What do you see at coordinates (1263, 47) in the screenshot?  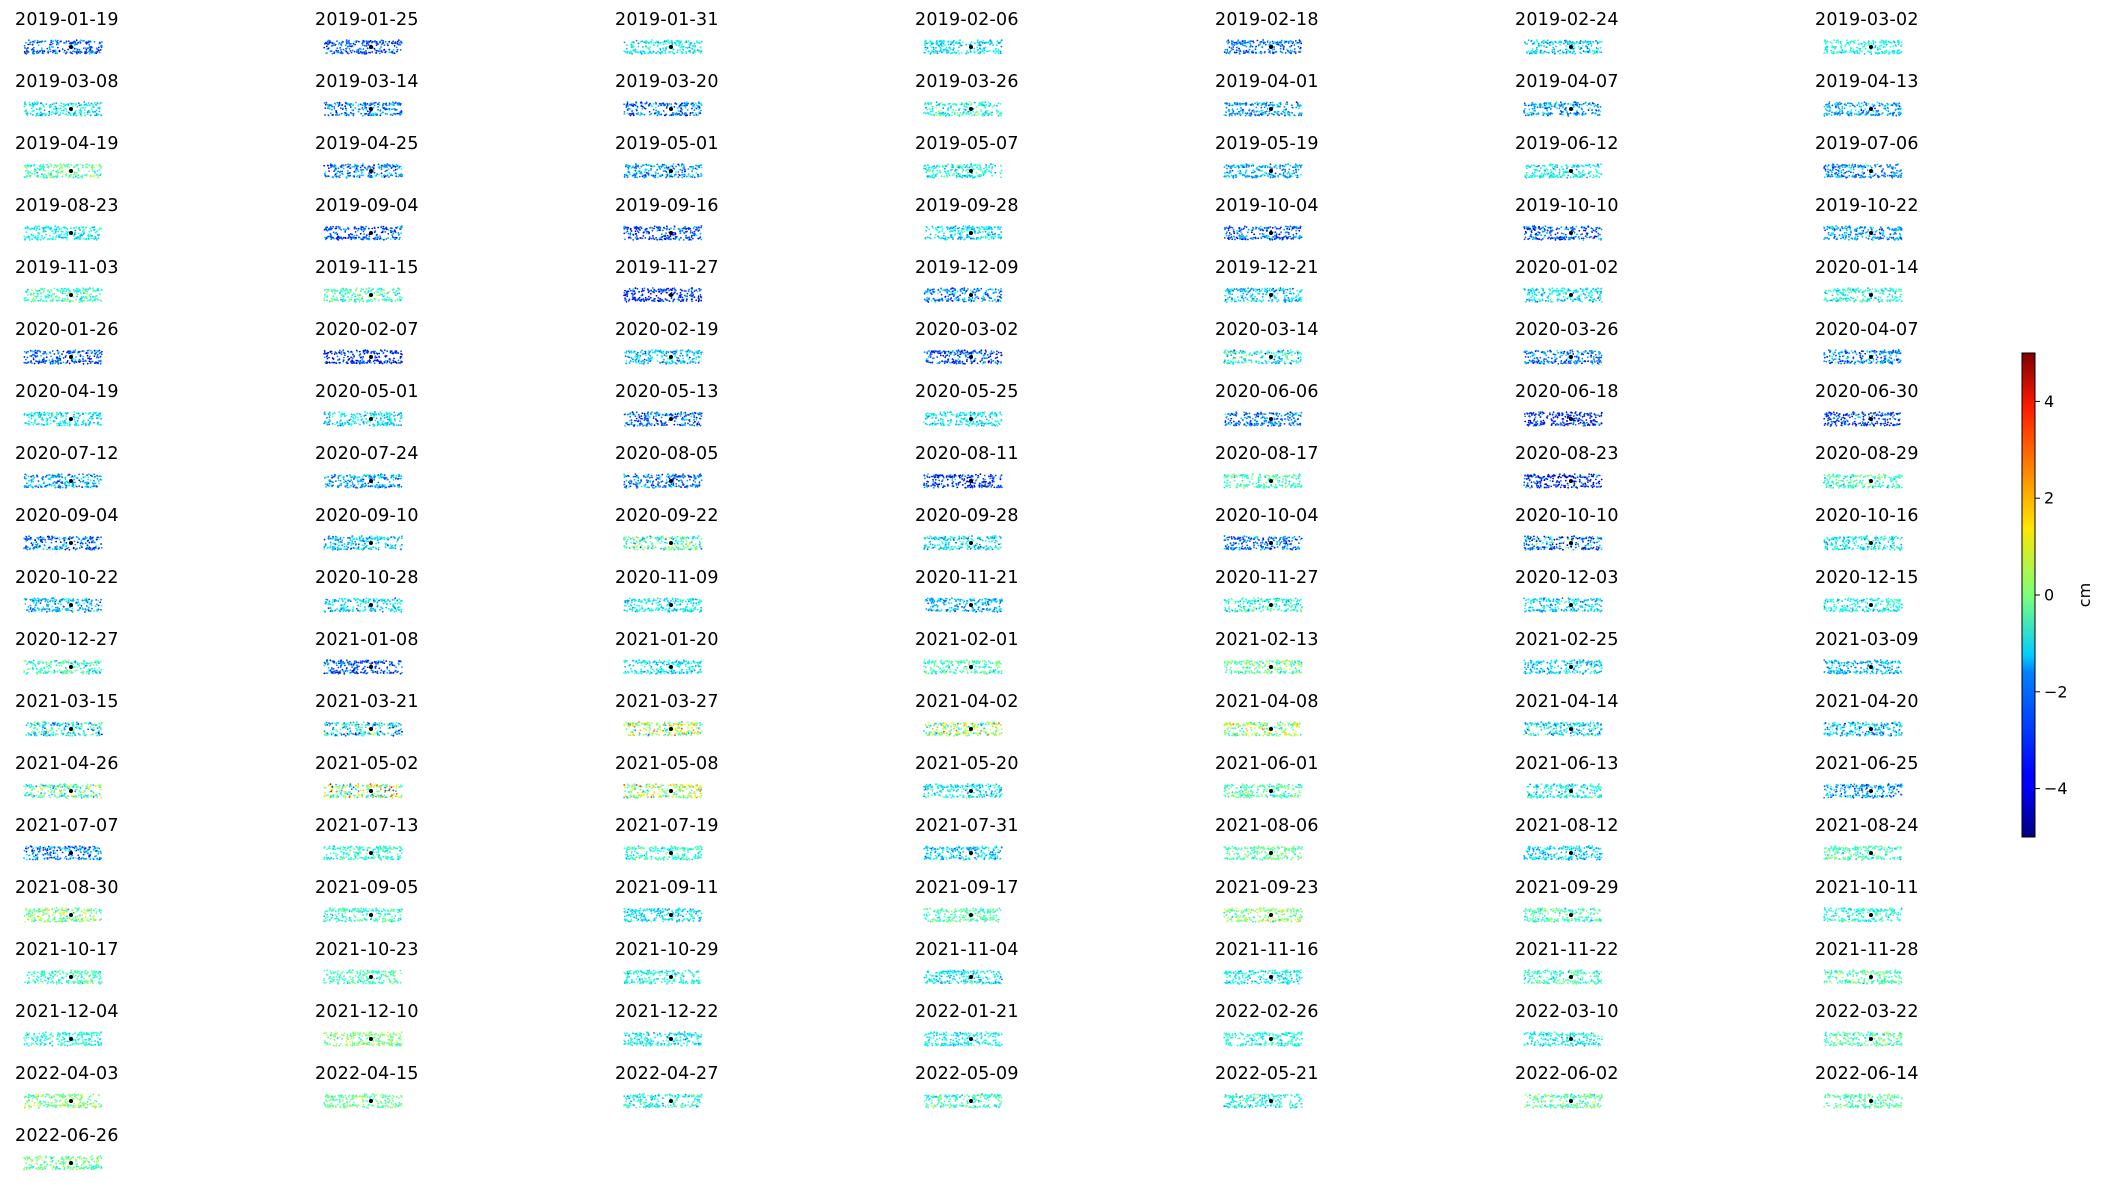 I see `panel-scatter` at bounding box center [1263, 47].